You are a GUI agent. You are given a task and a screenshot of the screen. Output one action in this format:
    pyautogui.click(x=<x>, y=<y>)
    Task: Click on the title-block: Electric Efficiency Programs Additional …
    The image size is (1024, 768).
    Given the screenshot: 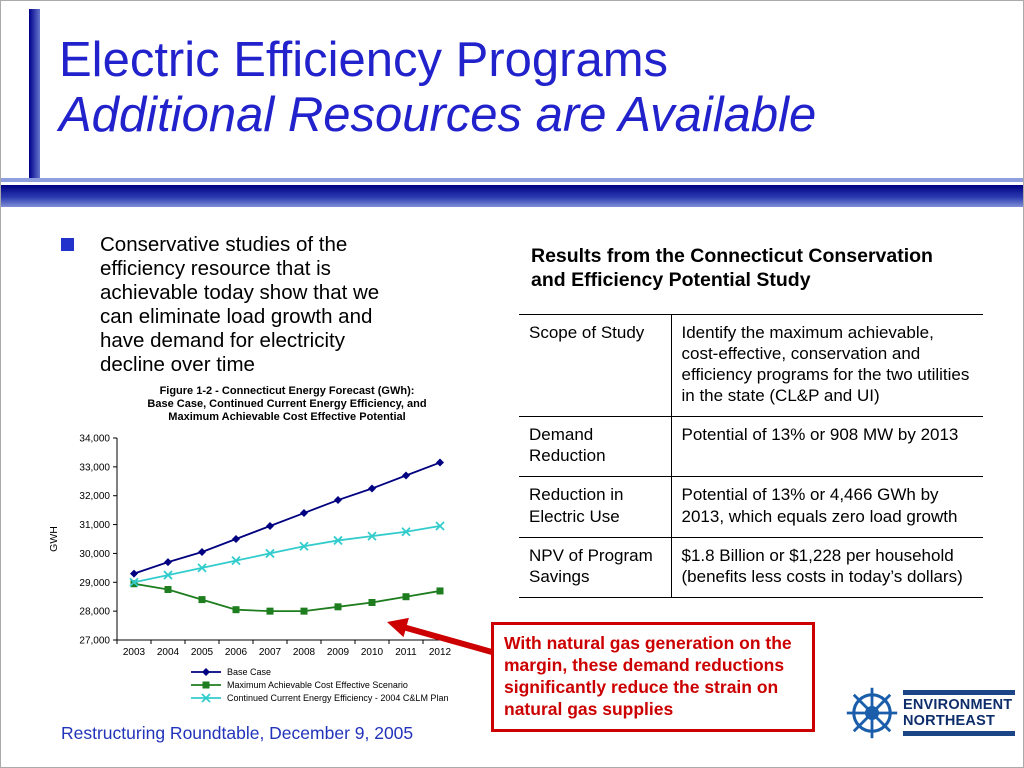 What is the action you would take?
    pyautogui.click(x=437, y=88)
    